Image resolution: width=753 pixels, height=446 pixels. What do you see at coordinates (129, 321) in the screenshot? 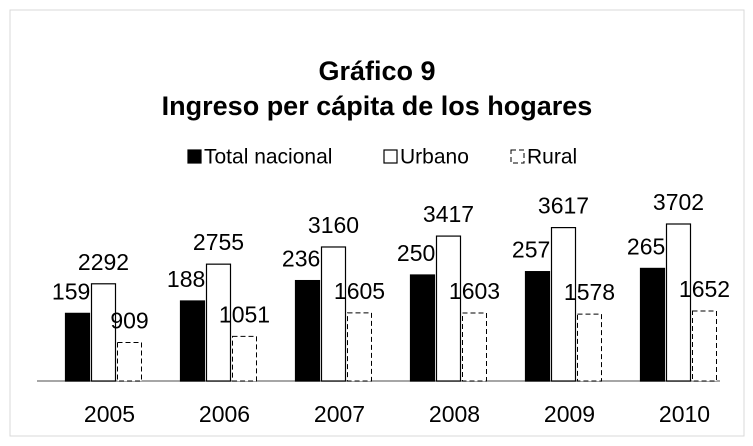
I see `data-label: 909` at bounding box center [129, 321].